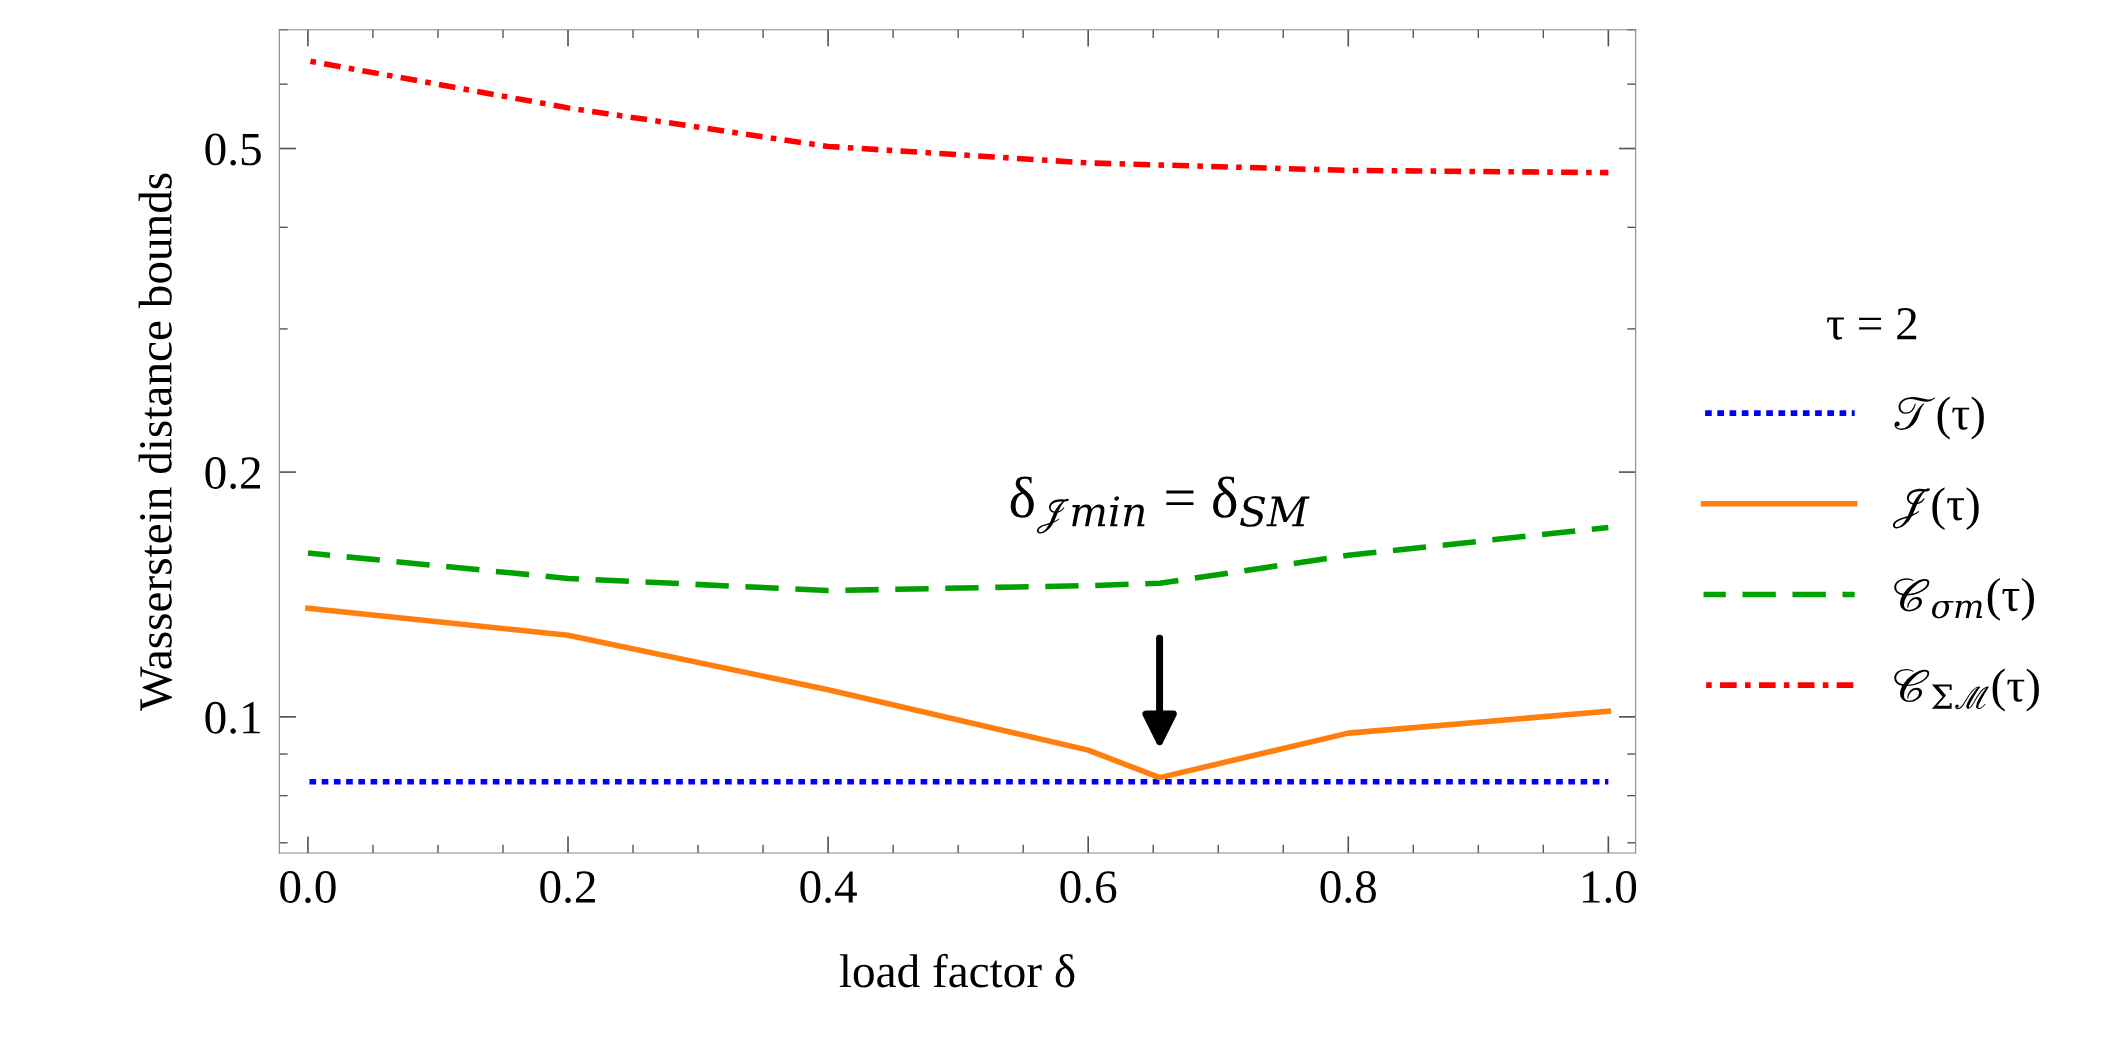 This screenshot has width=2116, height=1061. What do you see at coordinates (308, 887) in the screenshot?
I see `x-tick-label: 0.0` at bounding box center [308, 887].